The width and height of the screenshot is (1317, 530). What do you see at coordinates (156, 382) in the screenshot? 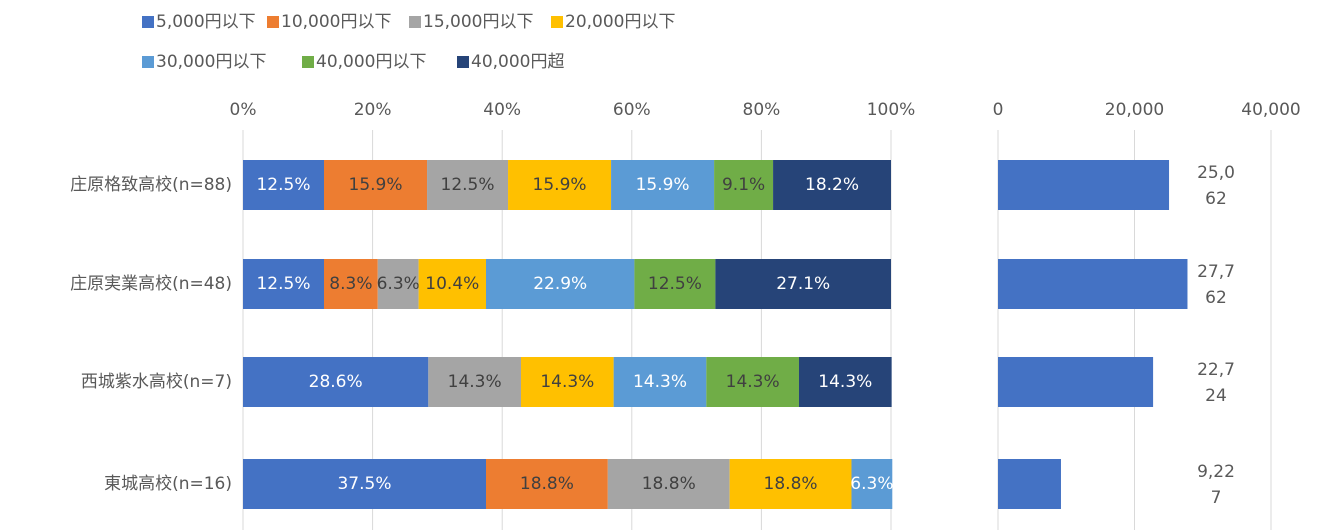
I see `category-label: 西城紫水高校(n=7)` at bounding box center [156, 382].